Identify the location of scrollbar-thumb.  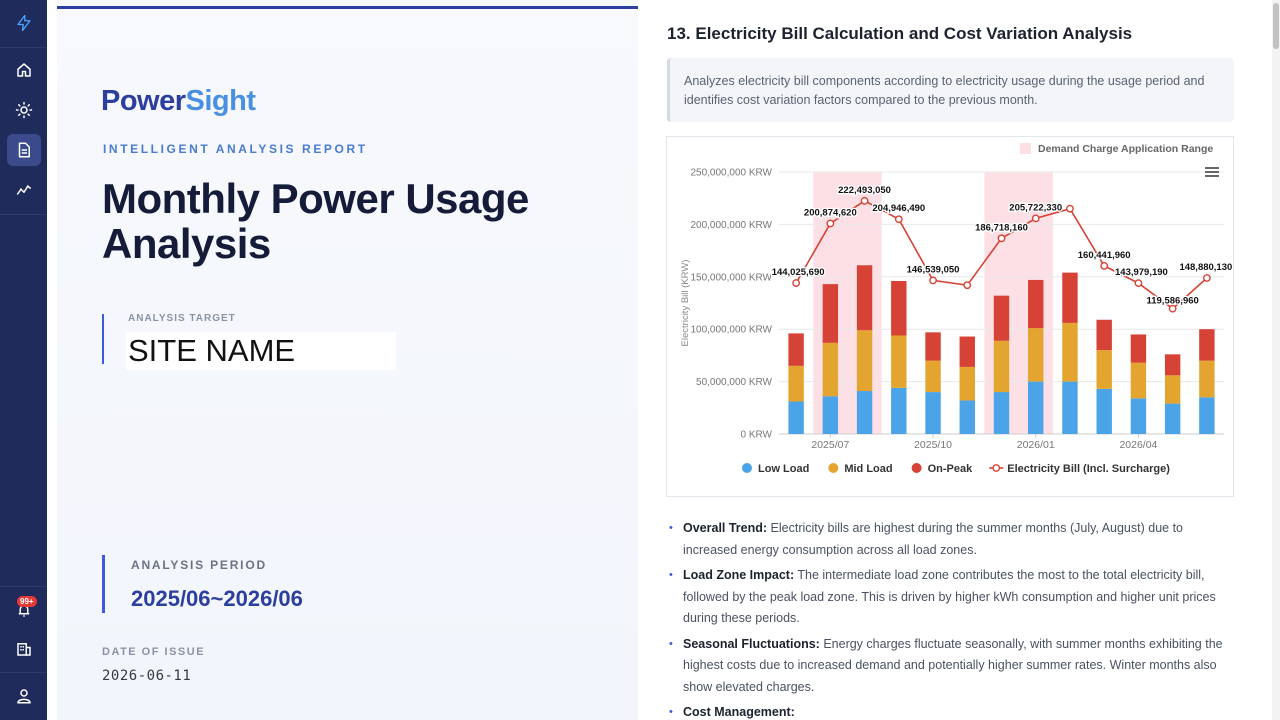
(1276, 26).